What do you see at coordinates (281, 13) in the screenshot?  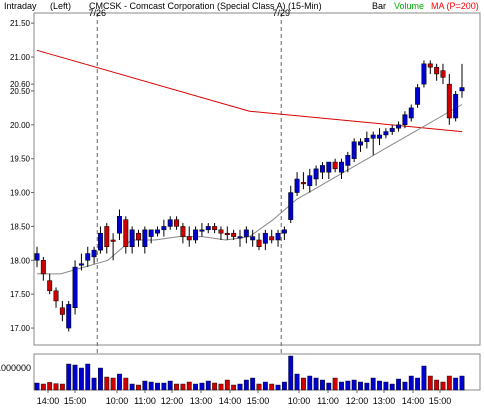 I see `day-marker-label: 7/29` at bounding box center [281, 13].